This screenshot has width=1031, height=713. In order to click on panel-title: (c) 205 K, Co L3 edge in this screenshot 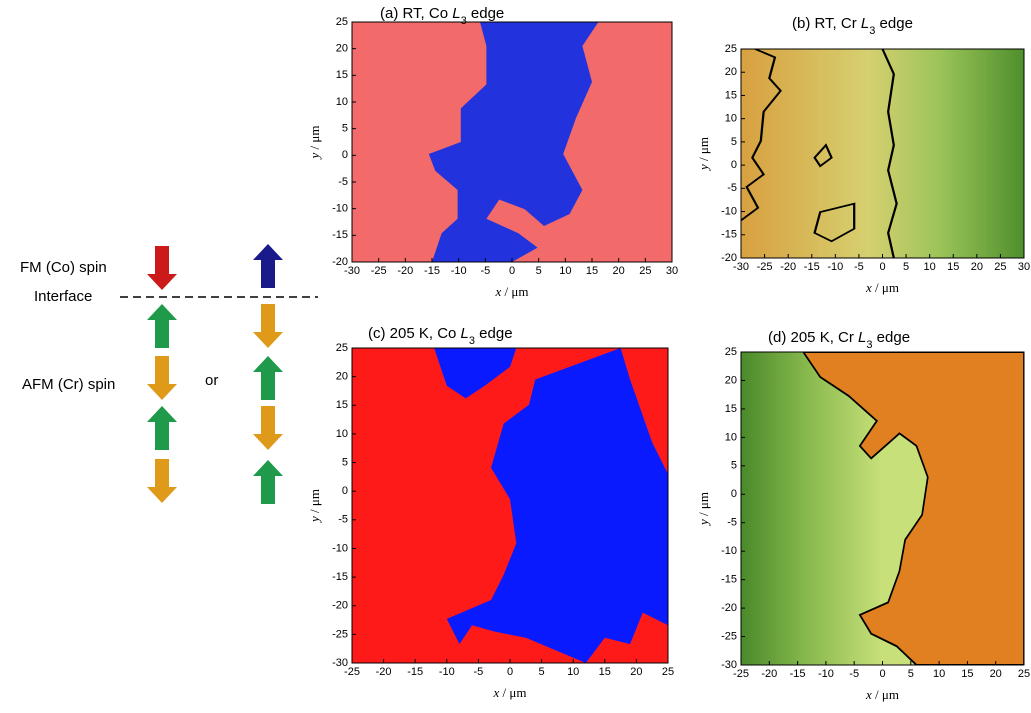, I will do `click(440, 336)`.